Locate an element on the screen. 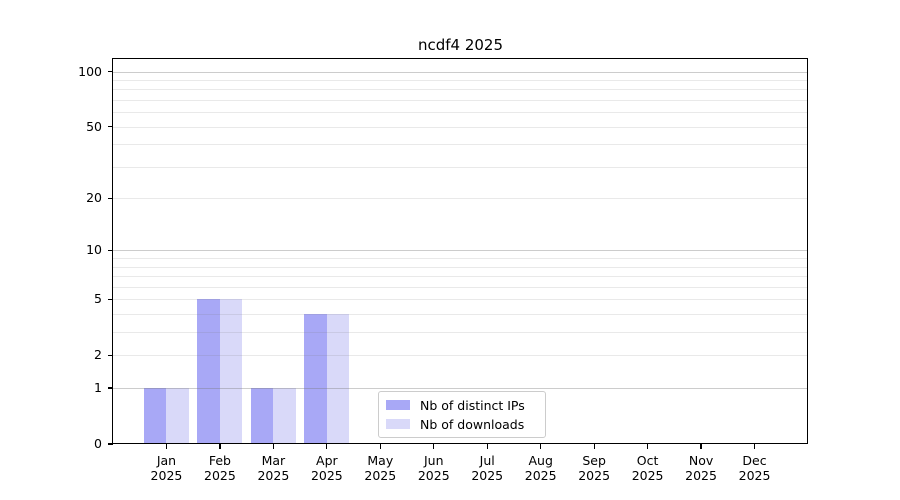  x-tick-label-sep: Sep 2025 is located at coordinates (594, 468).